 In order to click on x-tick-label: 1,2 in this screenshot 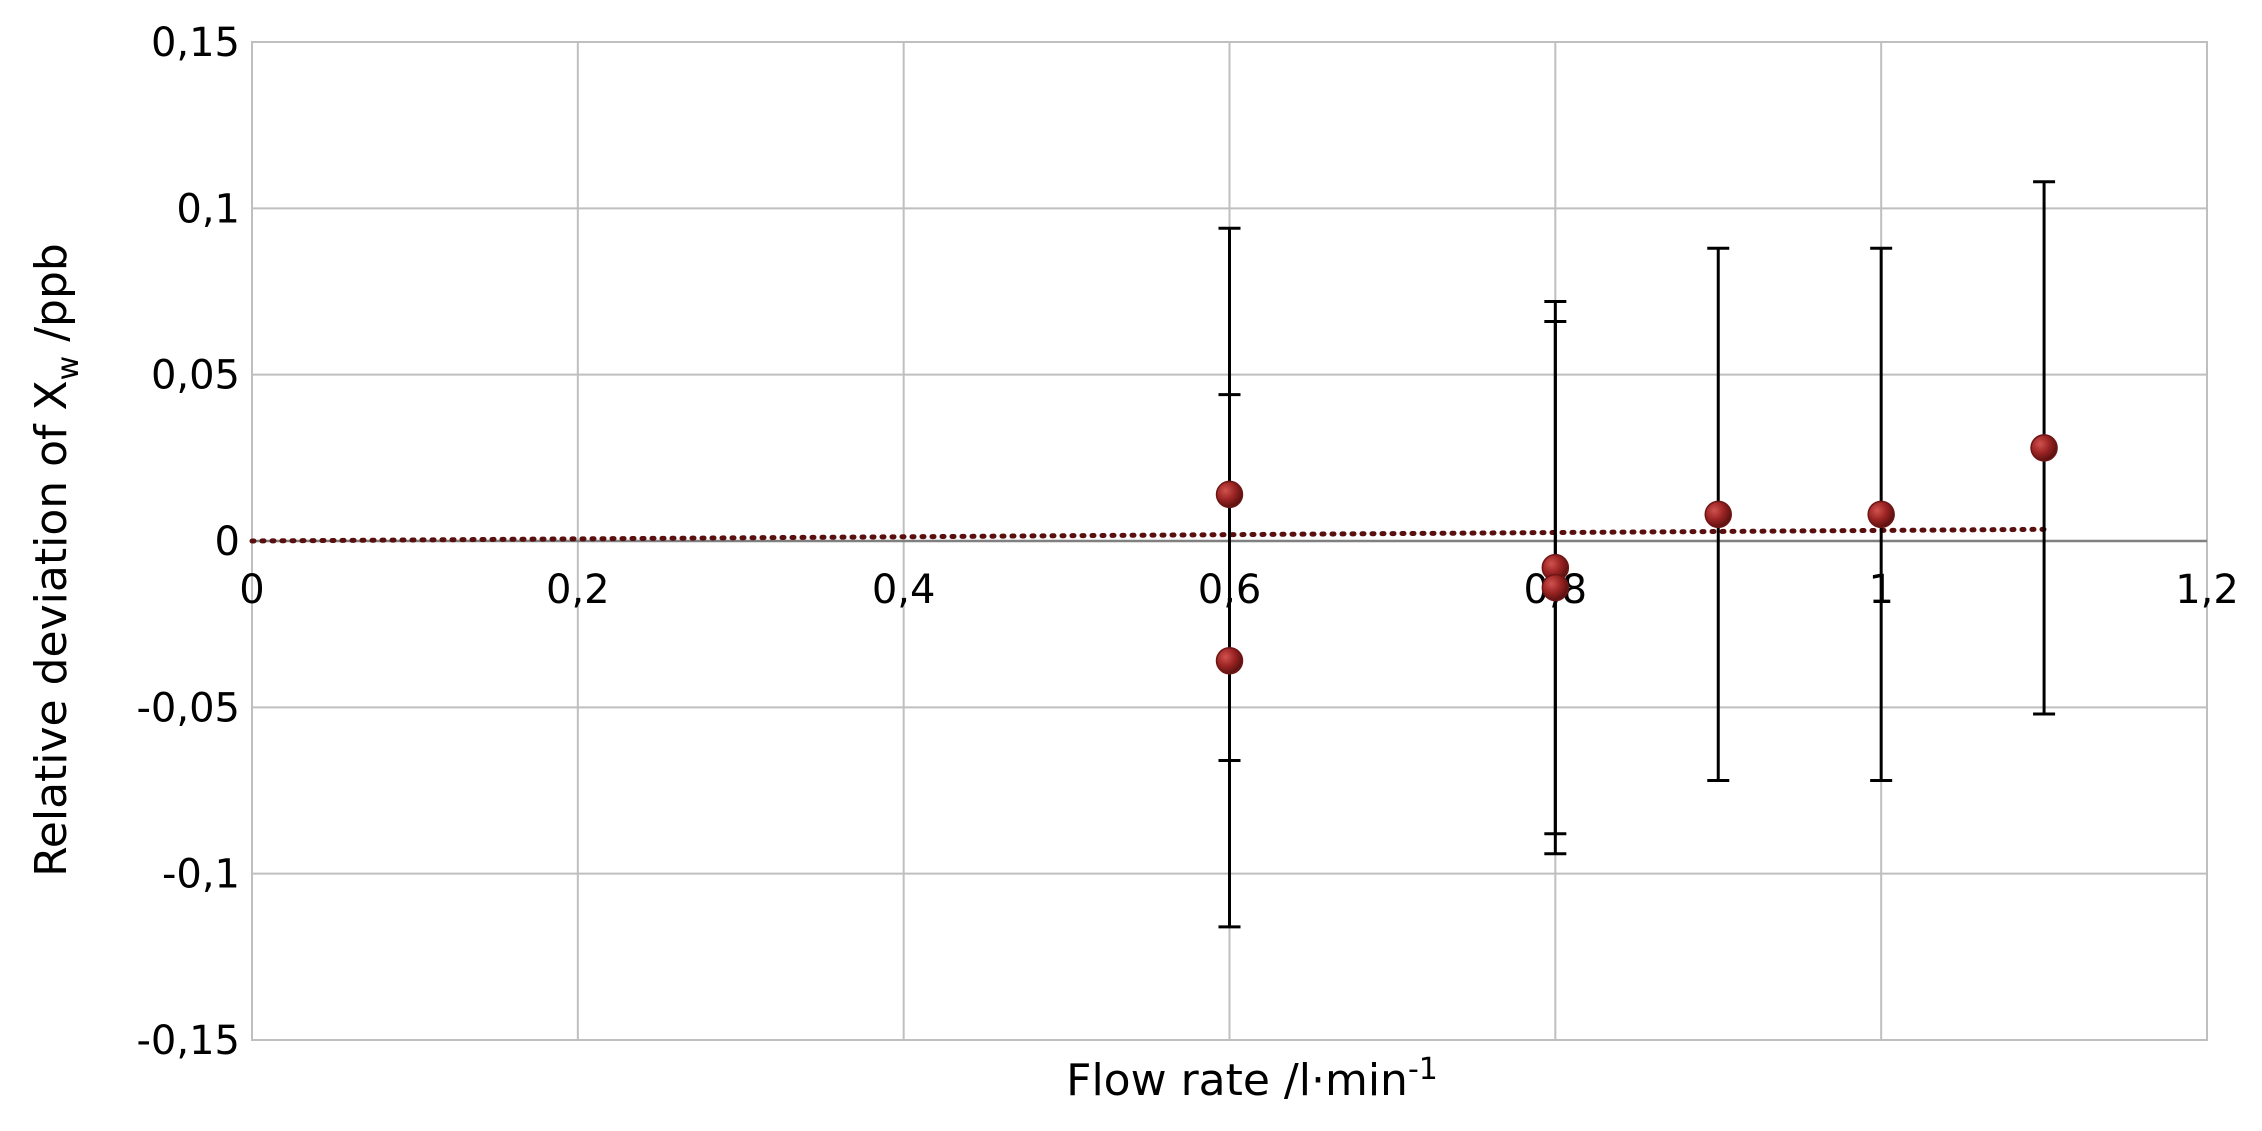, I will do `click(2207, 590)`.